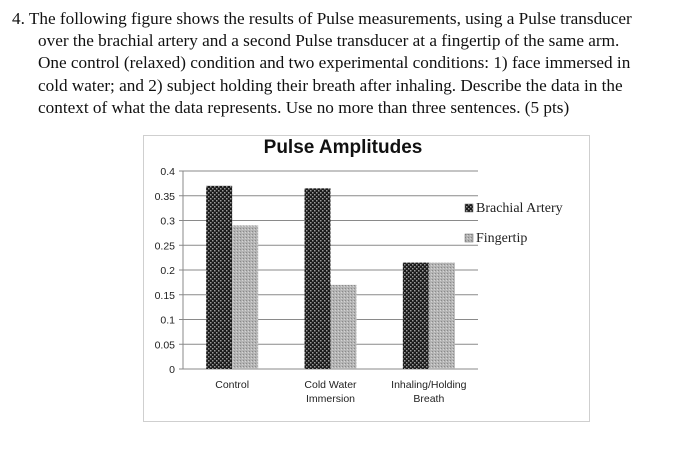 This screenshot has height=449, width=700. I want to click on y-tick-label: 0.05, so click(165, 345).